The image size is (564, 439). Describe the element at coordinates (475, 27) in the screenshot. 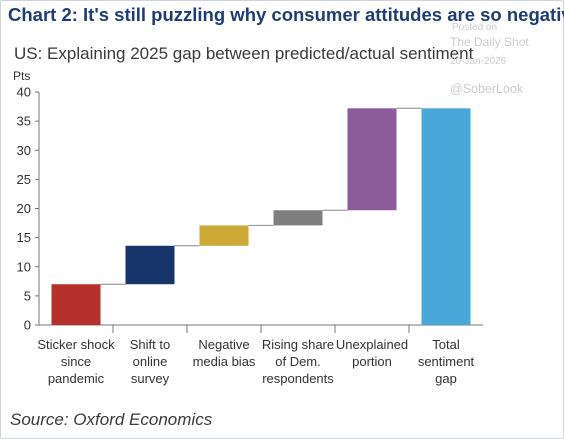

I see `watermark-posted: Posted on` at that location.